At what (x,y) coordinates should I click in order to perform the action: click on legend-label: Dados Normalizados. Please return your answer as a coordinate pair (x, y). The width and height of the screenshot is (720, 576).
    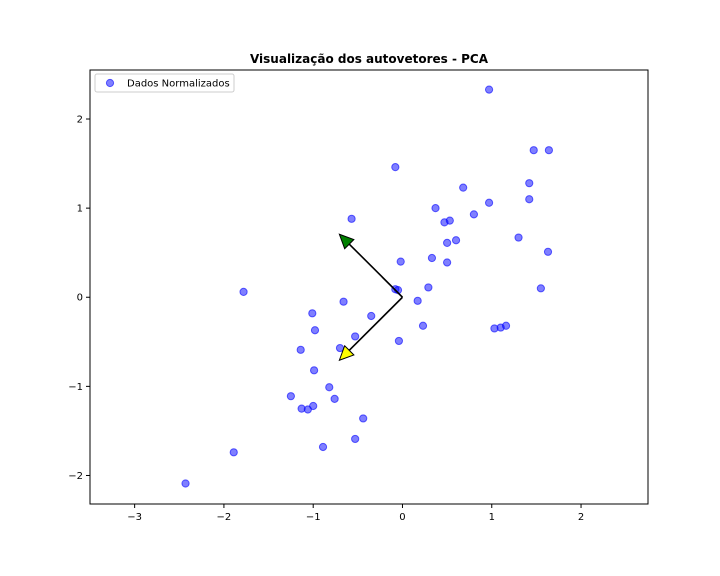
    Looking at the image, I should click on (178, 84).